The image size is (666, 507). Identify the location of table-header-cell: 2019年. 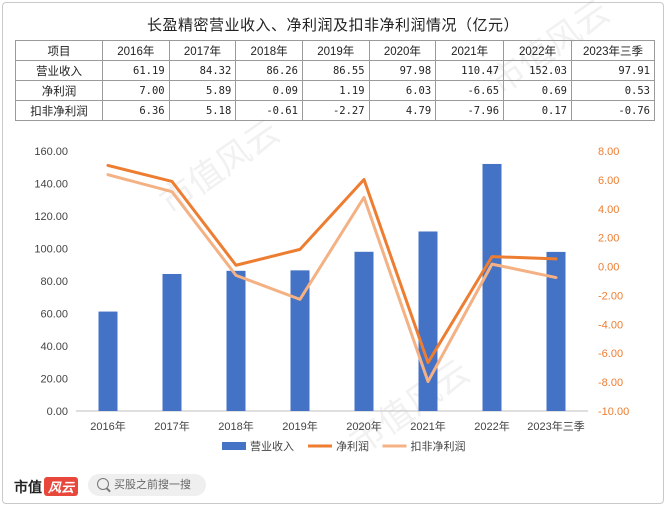
(335, 50).